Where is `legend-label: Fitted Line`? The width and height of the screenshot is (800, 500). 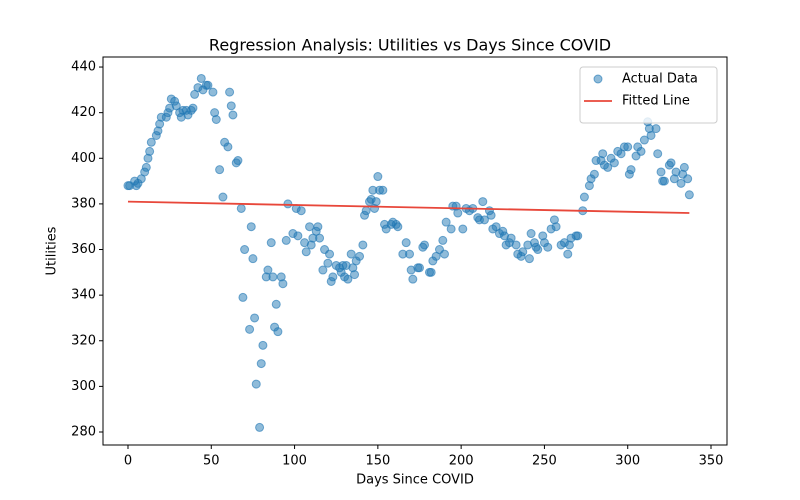 legend-label: Fitted Line is located at coordinates (656, 101).